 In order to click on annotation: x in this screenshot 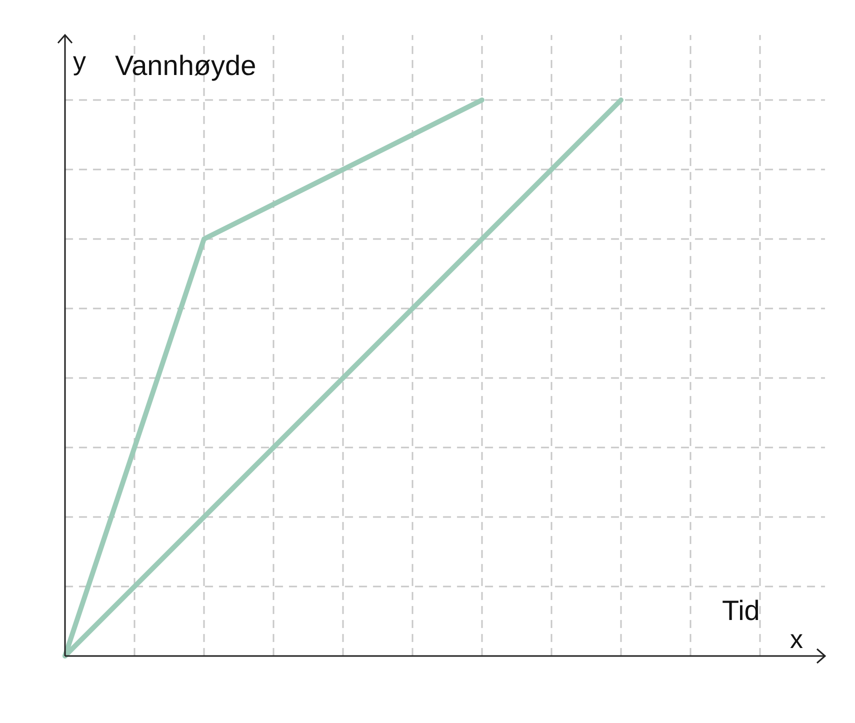, I will do `click(796, 639)`.